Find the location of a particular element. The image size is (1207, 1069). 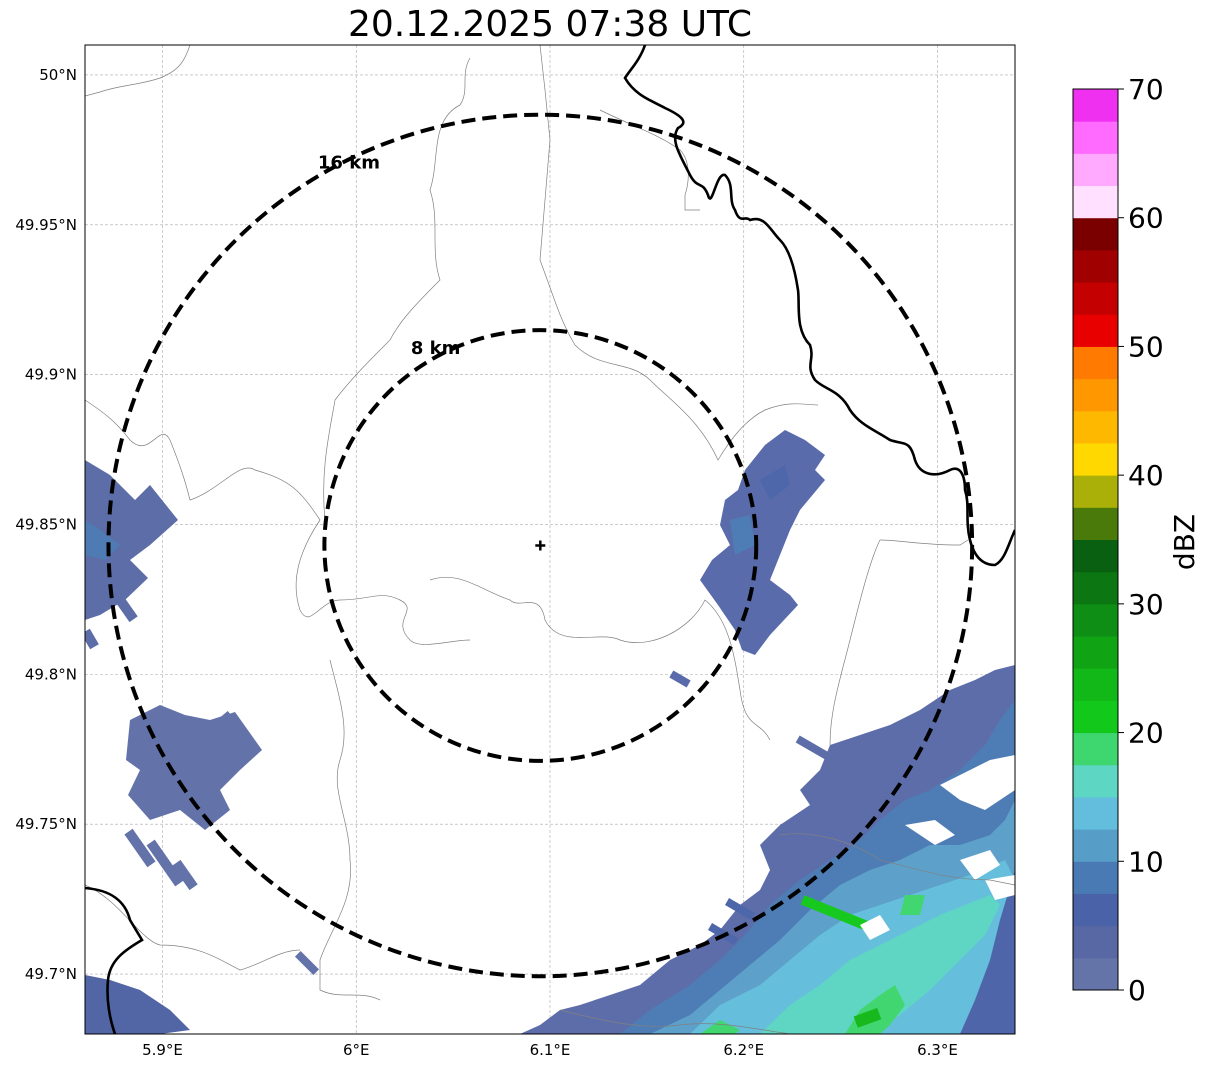

colorbar-frame is located at coordinates (1095, 539).